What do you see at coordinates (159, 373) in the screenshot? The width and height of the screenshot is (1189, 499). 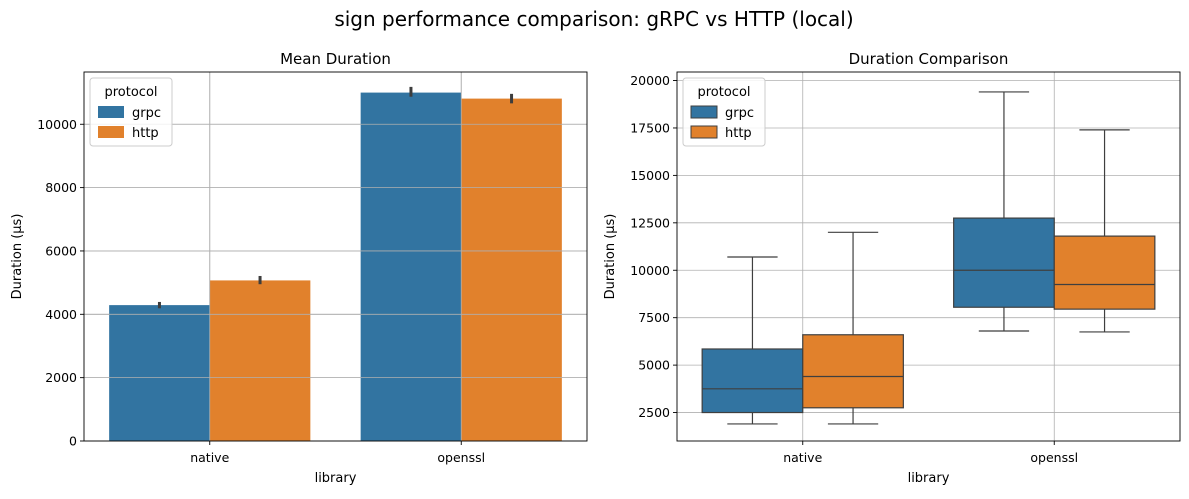 I see `bar-grpc-native` at bounding box center [159, 373].